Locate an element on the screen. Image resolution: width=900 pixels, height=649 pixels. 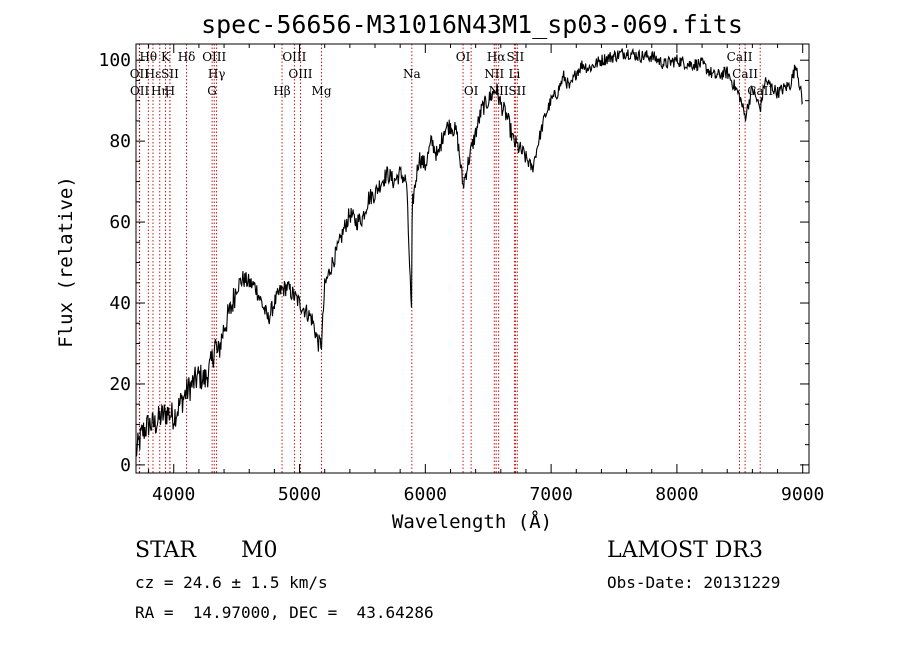
y-tick-label-0: 0 is located at coordinates (125, 465).